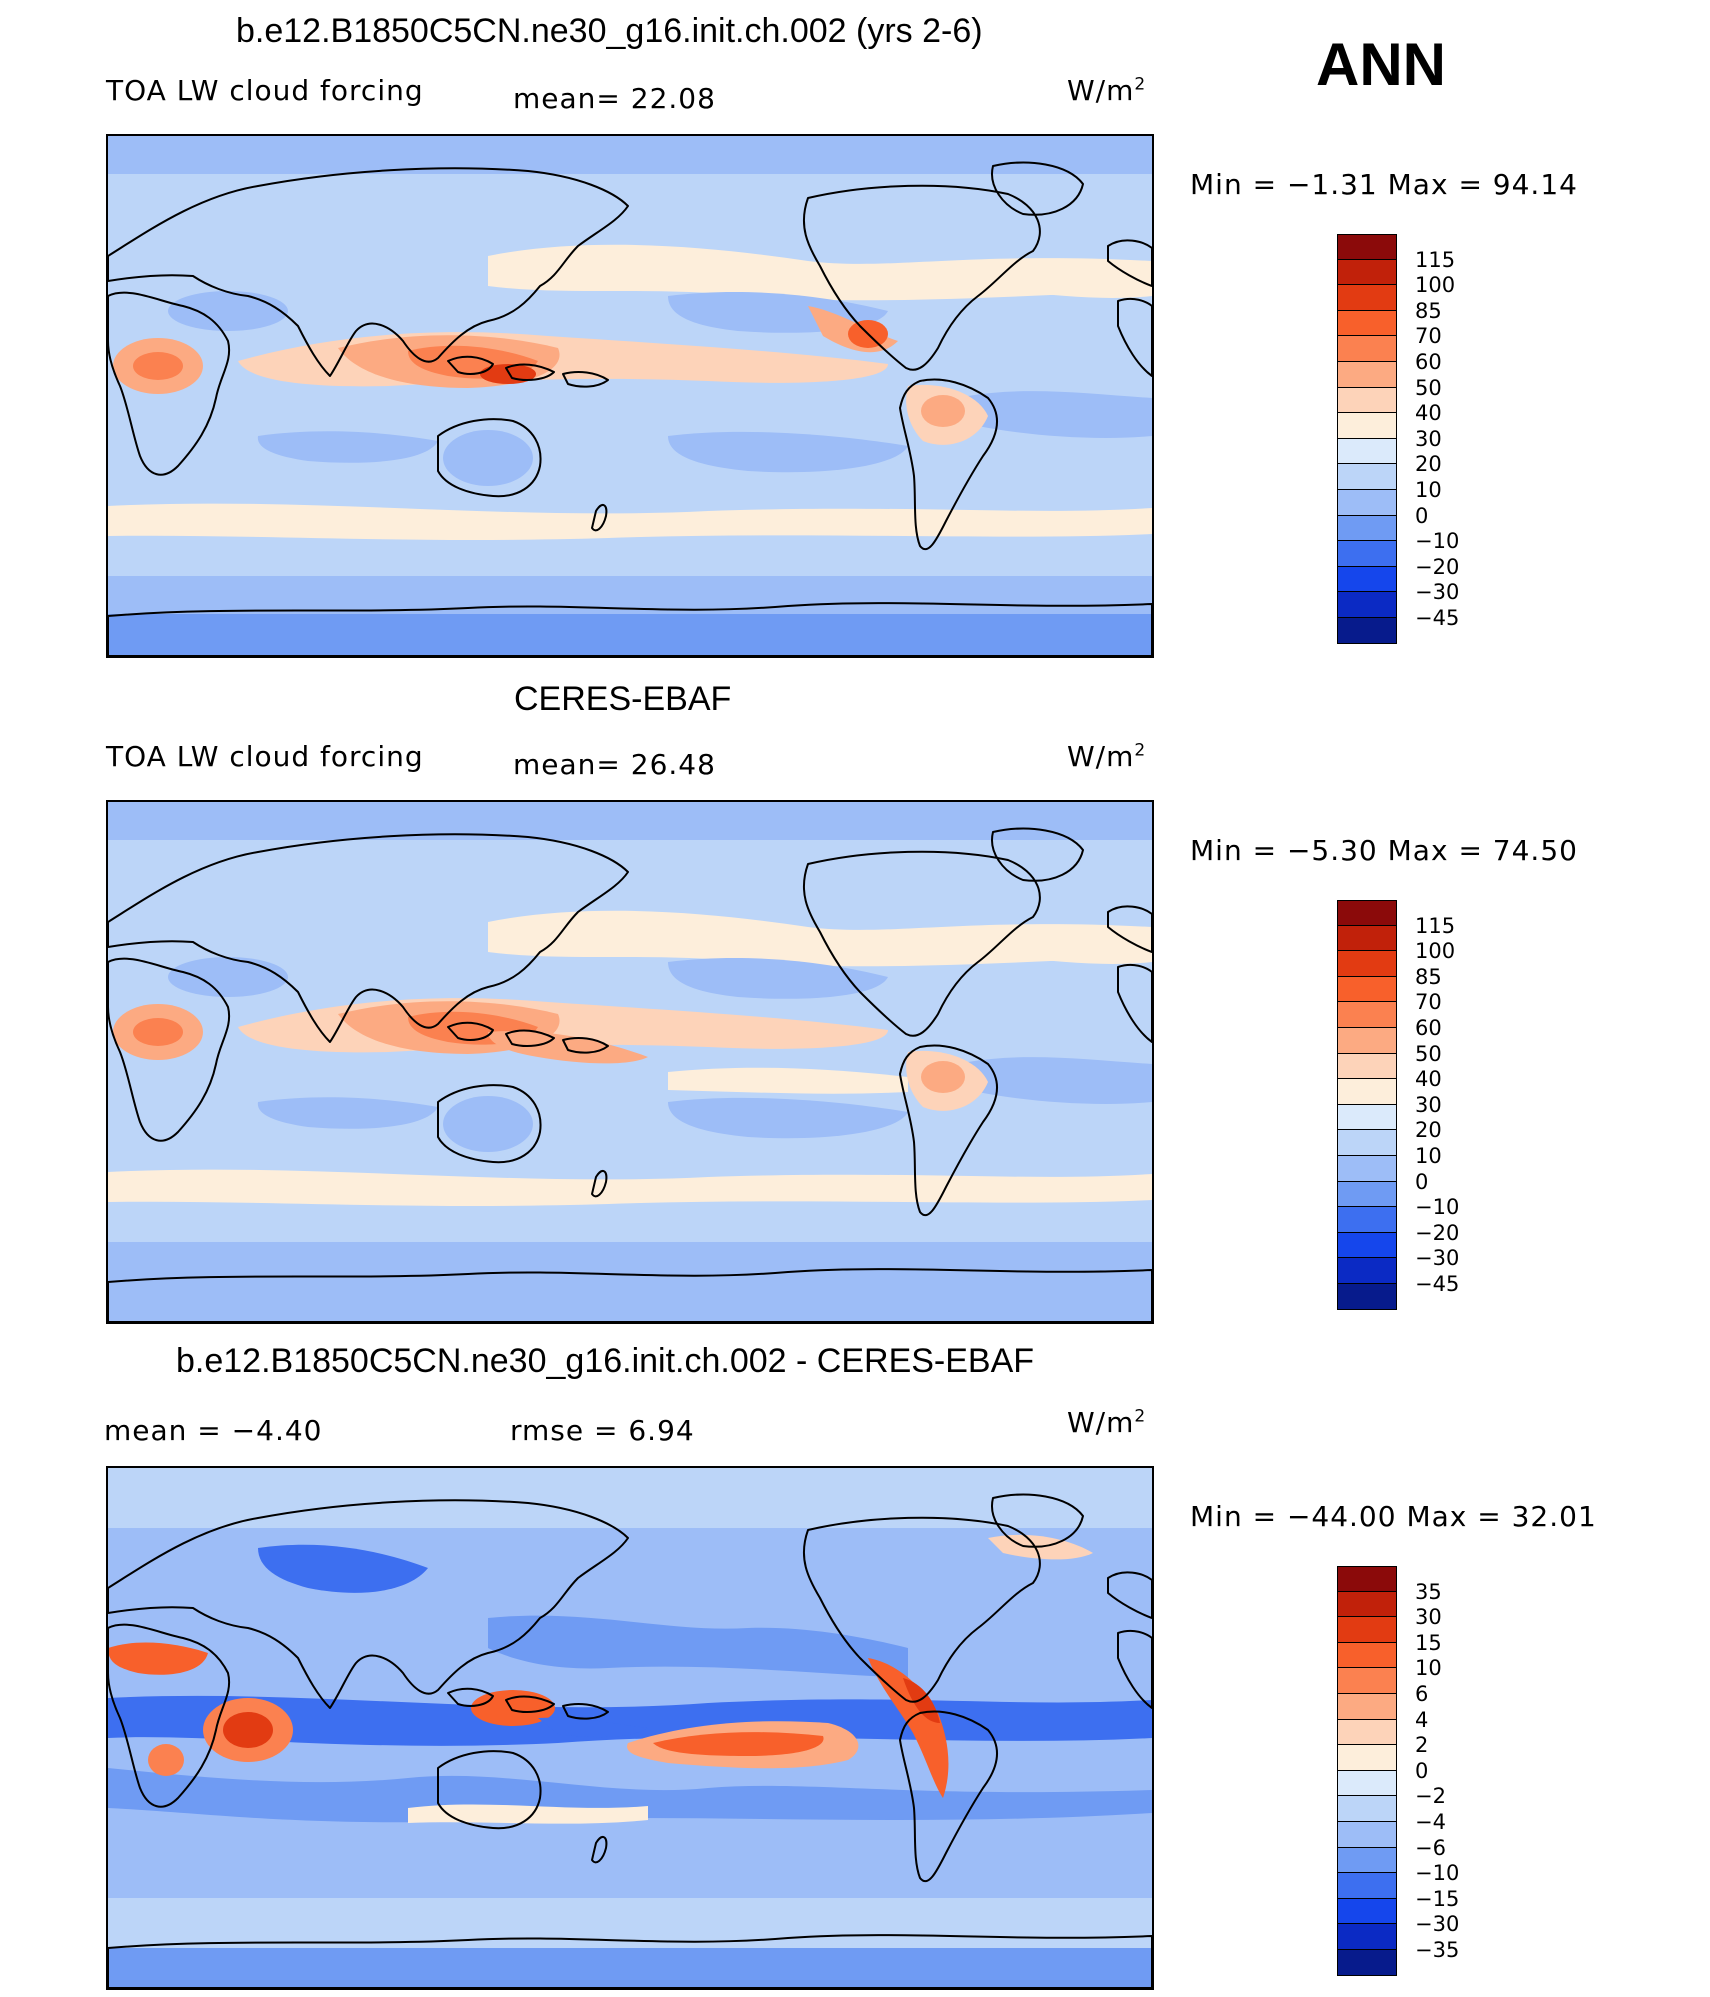  Describe the element at coordinates (614, 98) in the screenshot. I see `mean-label: mean= 22.08` at that location.